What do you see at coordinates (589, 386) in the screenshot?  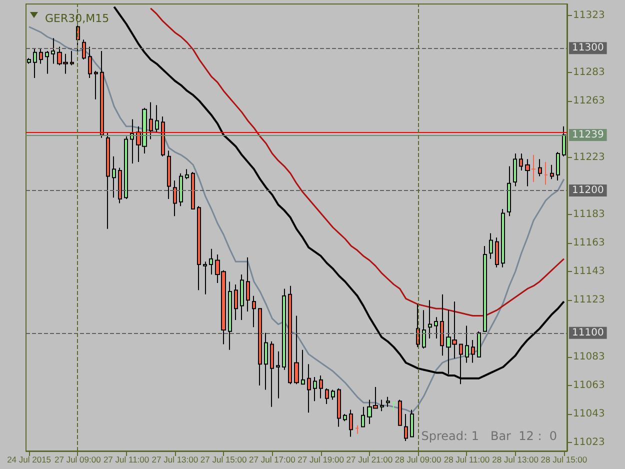 I see `y-tick-label: 11063` at bounding box center [589, 386].